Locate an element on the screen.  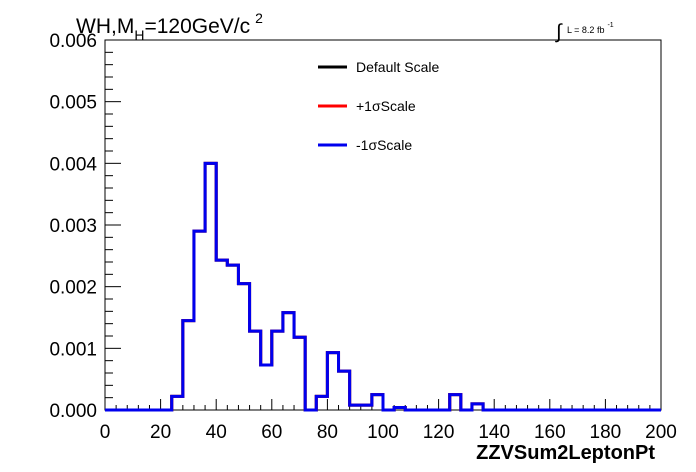
x-tick-label: 80 is located at coordinates (327, 432).